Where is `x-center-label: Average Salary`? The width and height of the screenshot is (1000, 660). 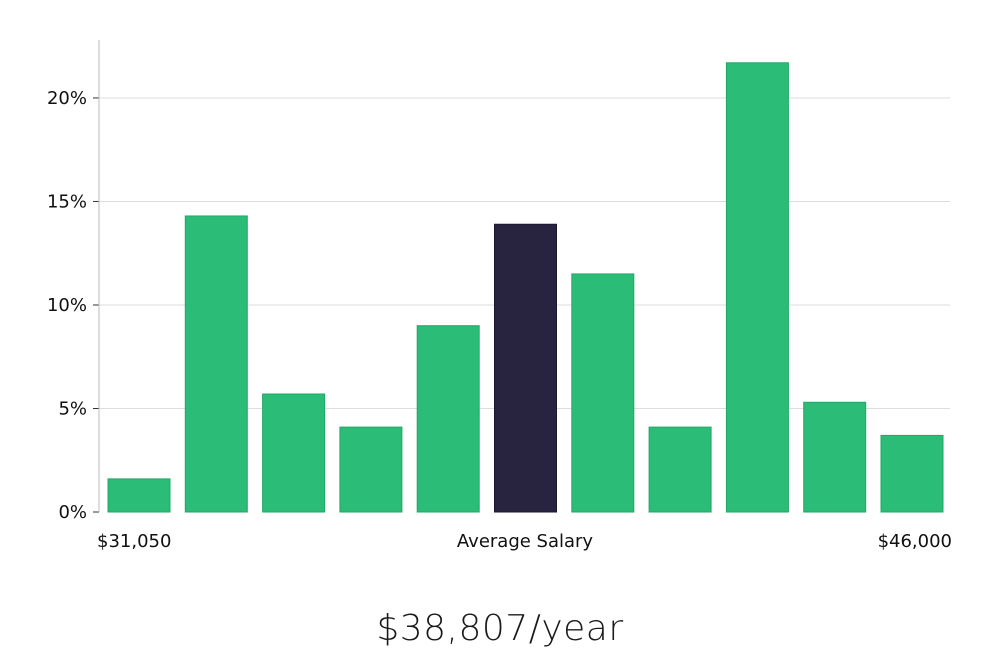 x-center-label: Average Salary is located at coordinates (525, 541).